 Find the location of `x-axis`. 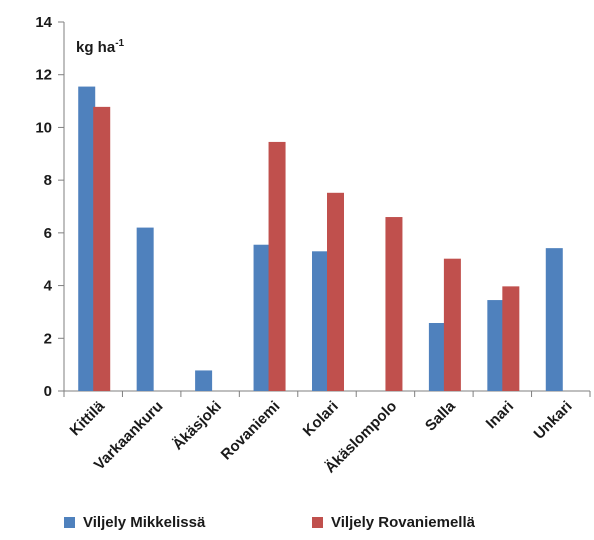

x-axis is located at coordinates (327, 393).